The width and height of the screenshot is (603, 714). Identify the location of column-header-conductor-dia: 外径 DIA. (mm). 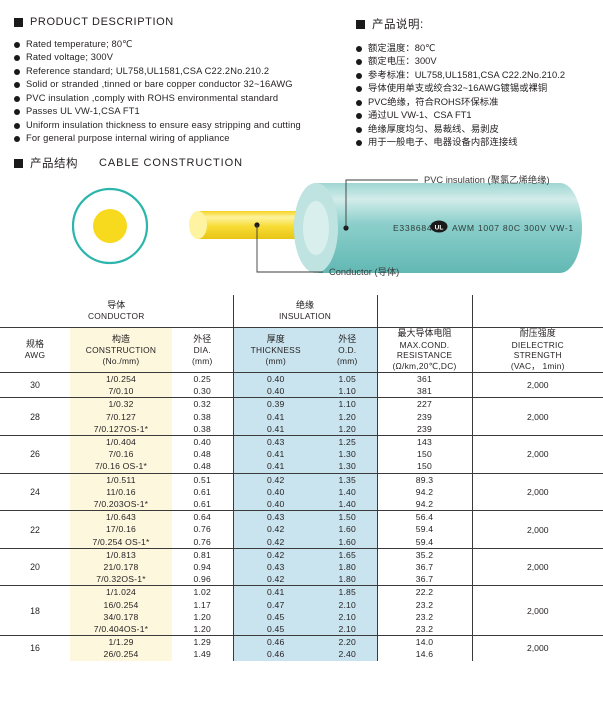
(202, 350).